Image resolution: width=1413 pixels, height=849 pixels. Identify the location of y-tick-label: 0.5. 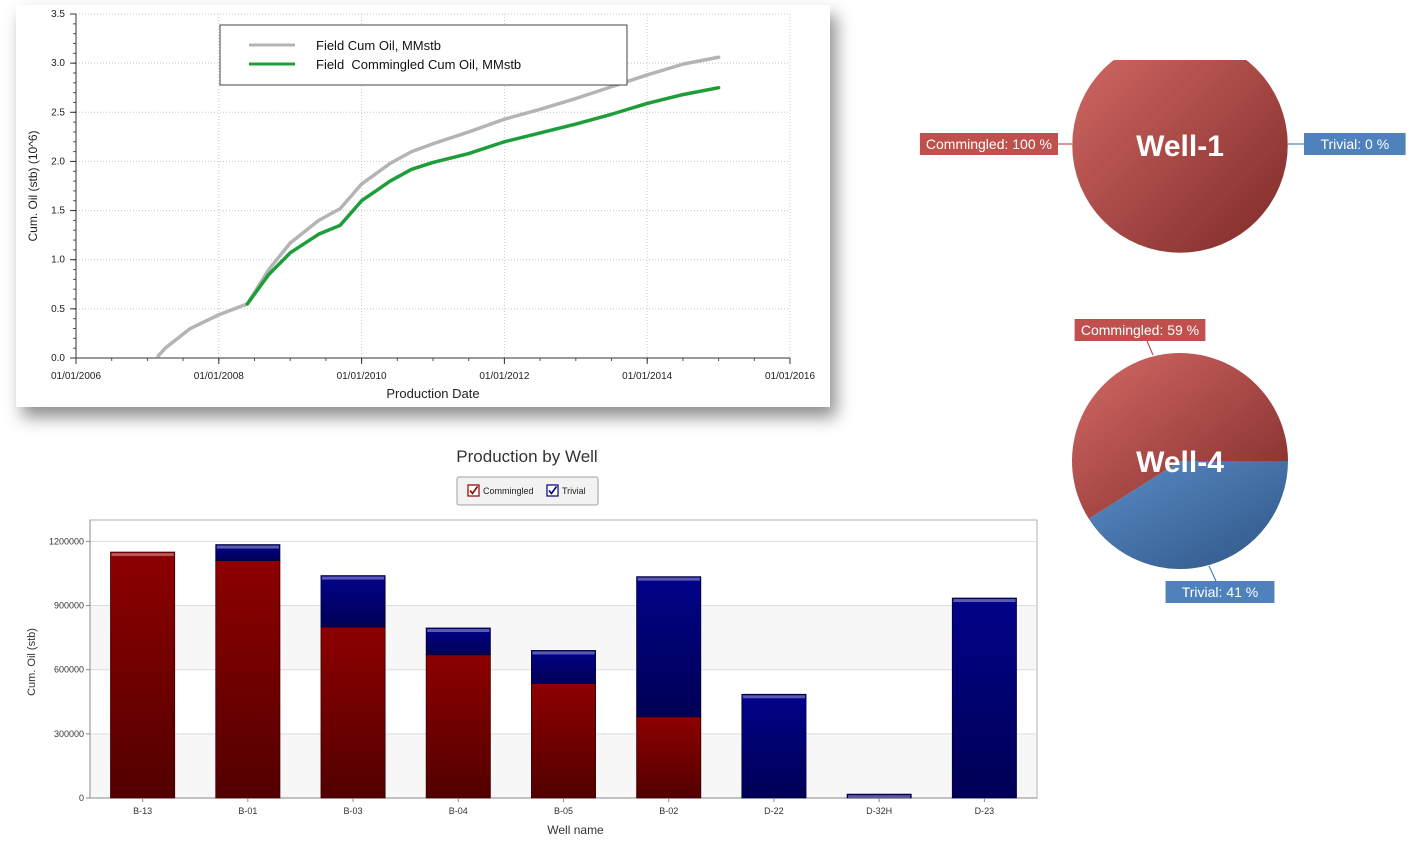
(58, 309).